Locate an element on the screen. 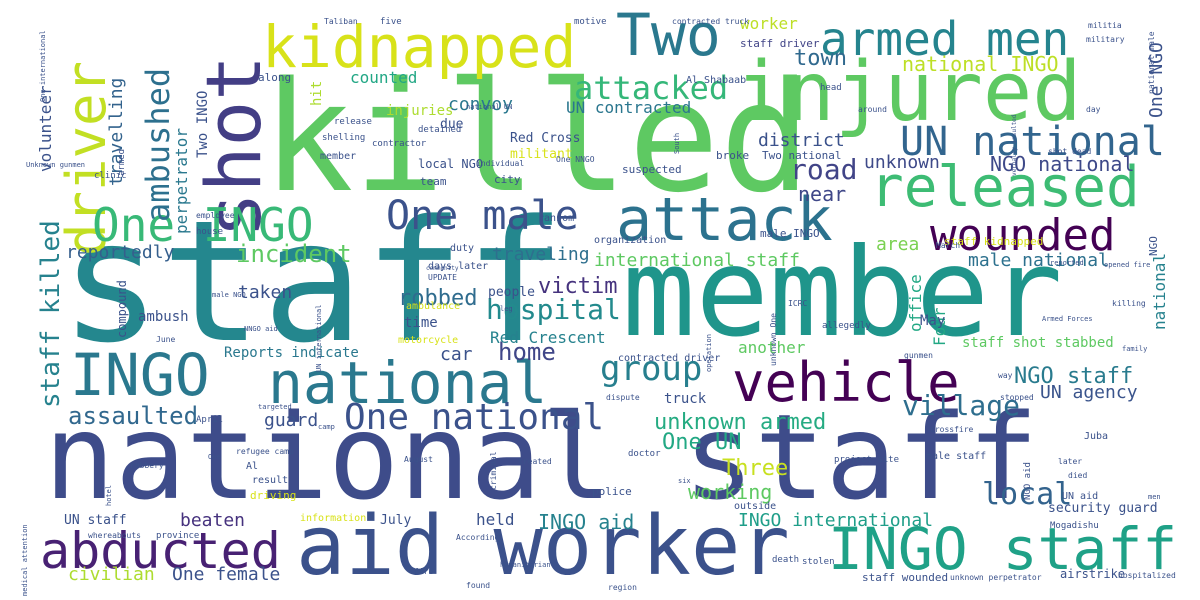 Image resolution: width=1200 pixels, height=600 pixels. word-community: community is located at coordinates (442, 268).